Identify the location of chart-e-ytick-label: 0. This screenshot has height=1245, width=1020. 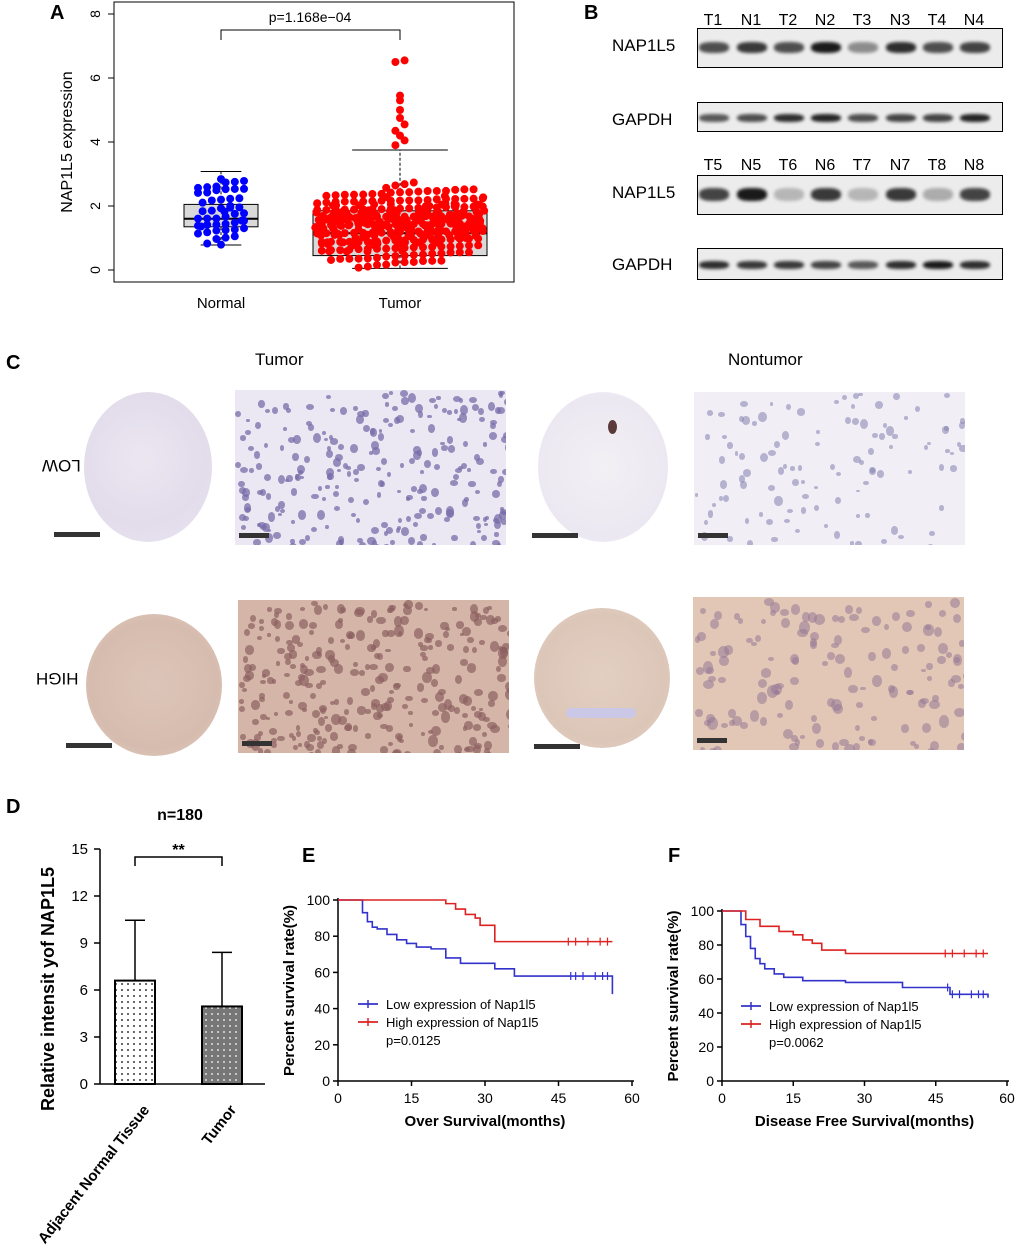
(326, 1081).